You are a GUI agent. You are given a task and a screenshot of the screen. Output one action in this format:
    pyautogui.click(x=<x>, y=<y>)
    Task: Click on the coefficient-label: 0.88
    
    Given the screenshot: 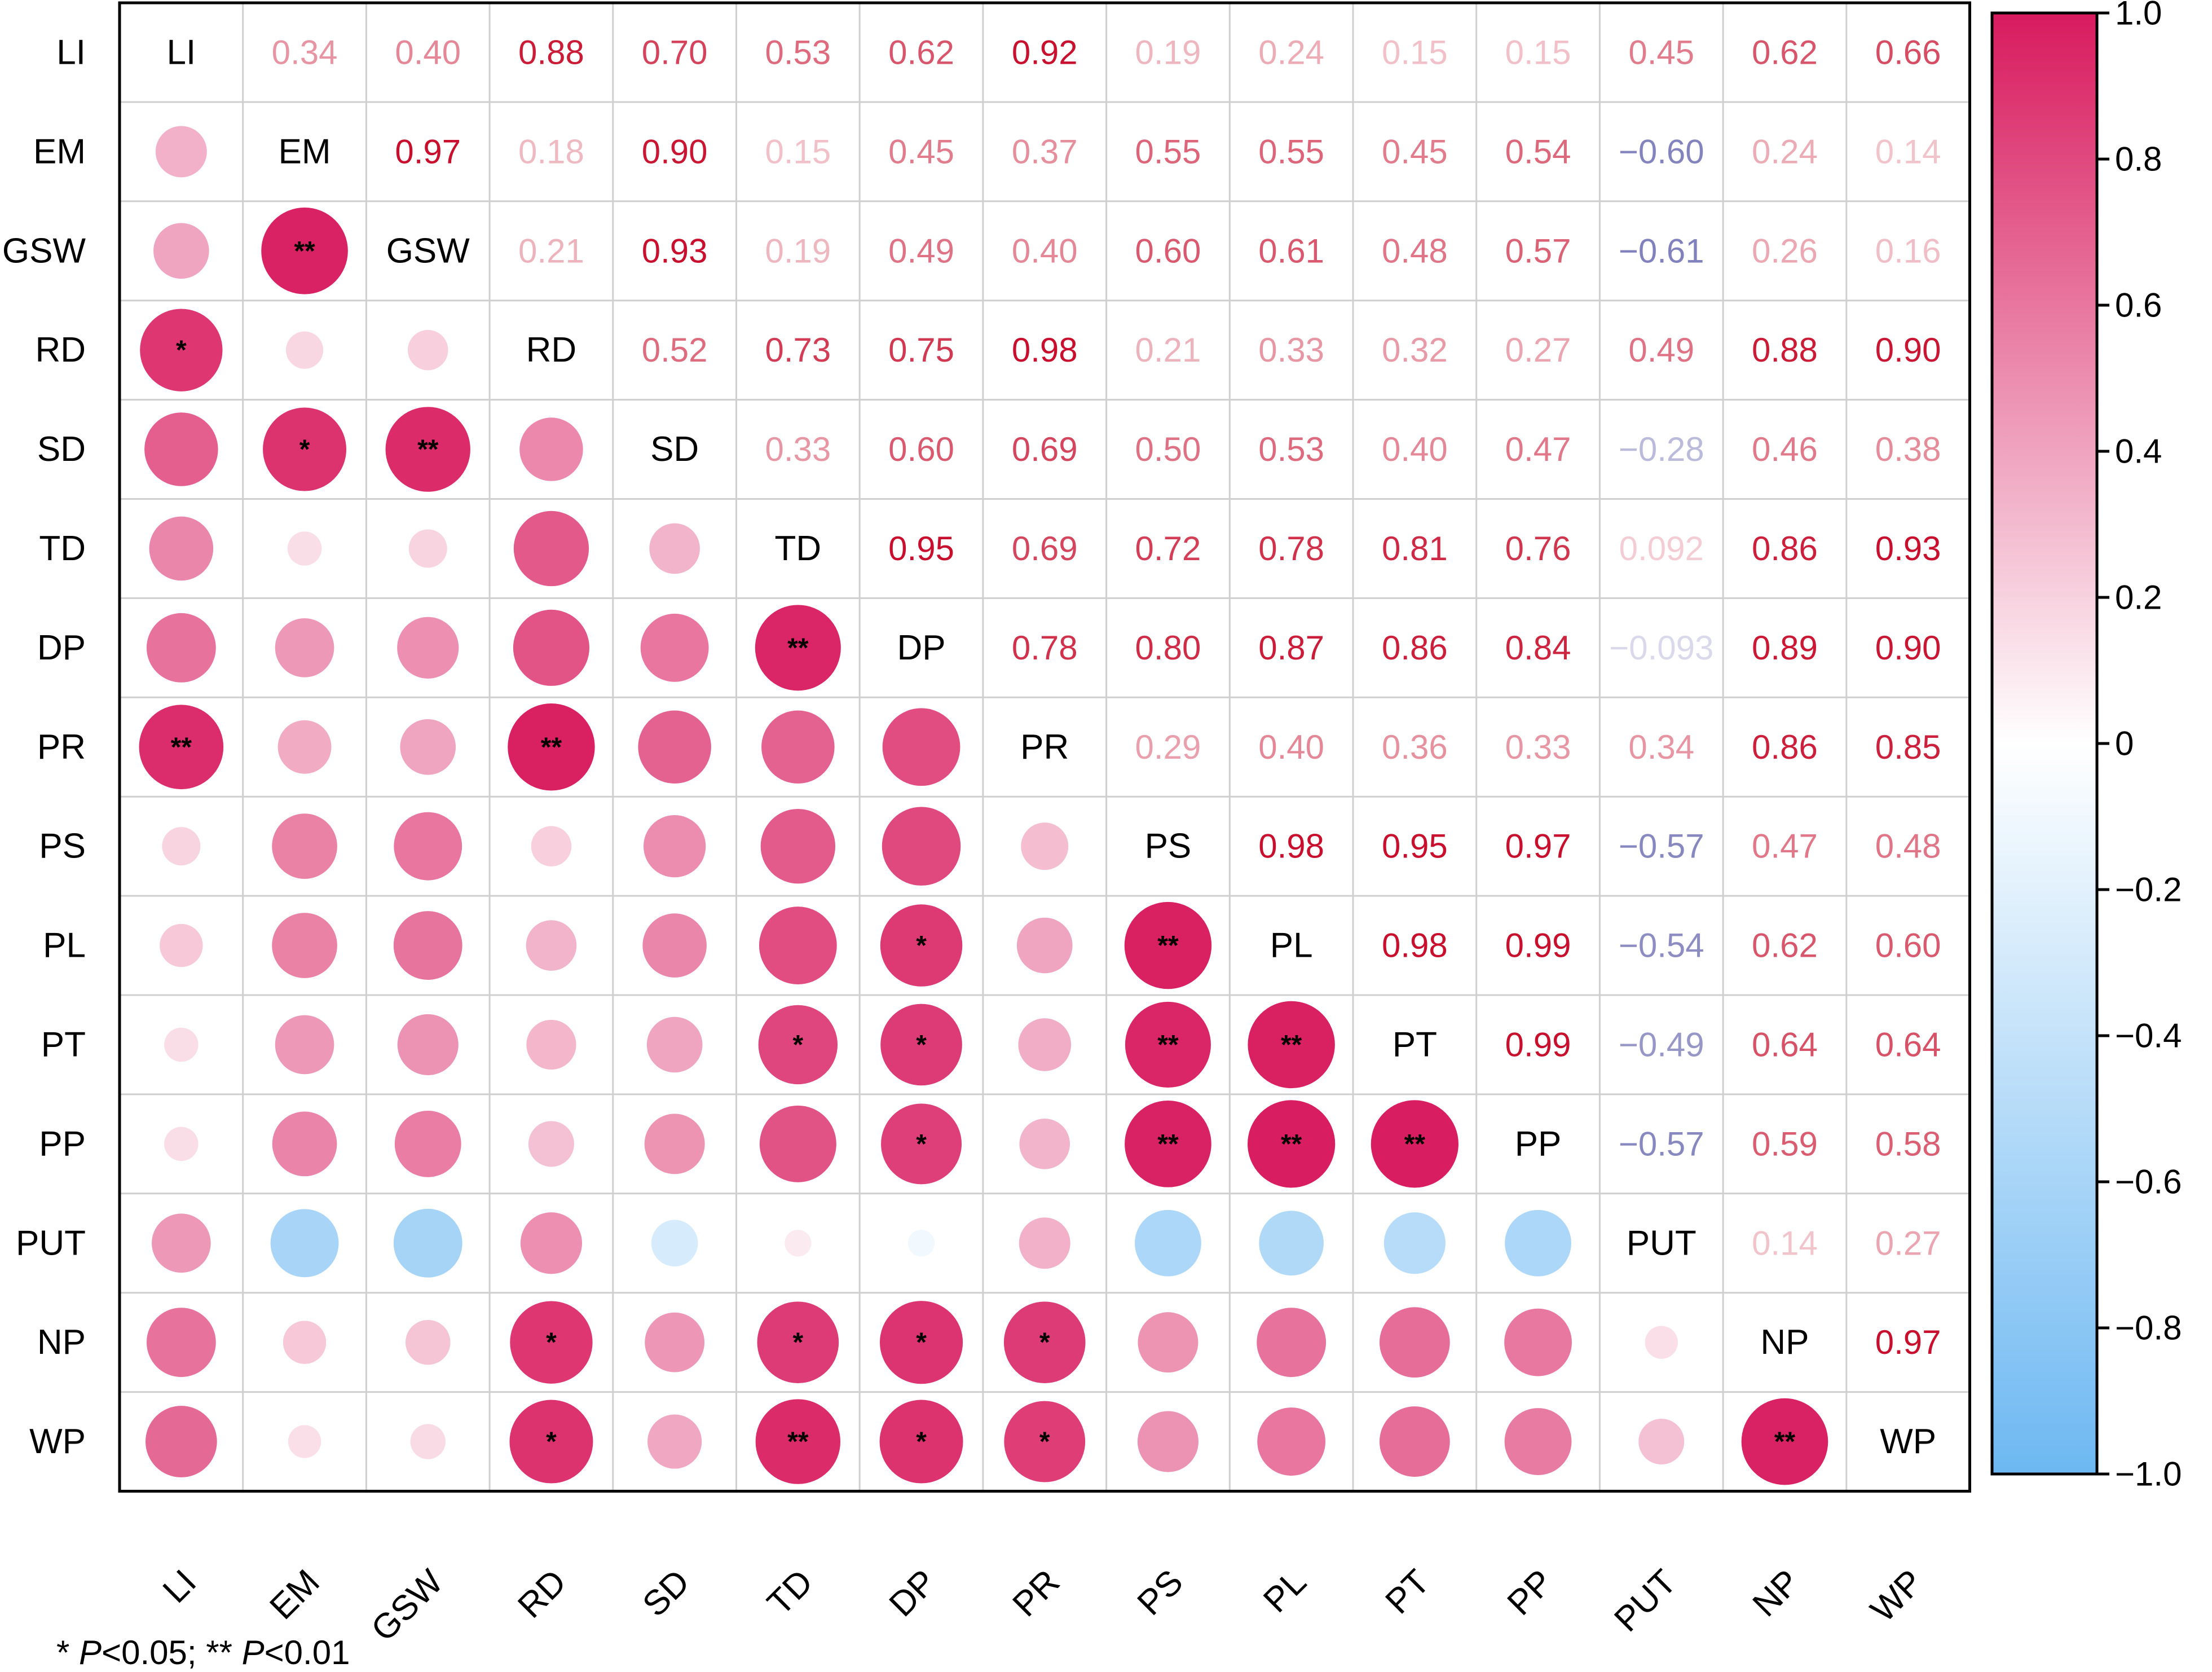 What is the action you would take?
    pyautogui.click(x=551, y=52)
    